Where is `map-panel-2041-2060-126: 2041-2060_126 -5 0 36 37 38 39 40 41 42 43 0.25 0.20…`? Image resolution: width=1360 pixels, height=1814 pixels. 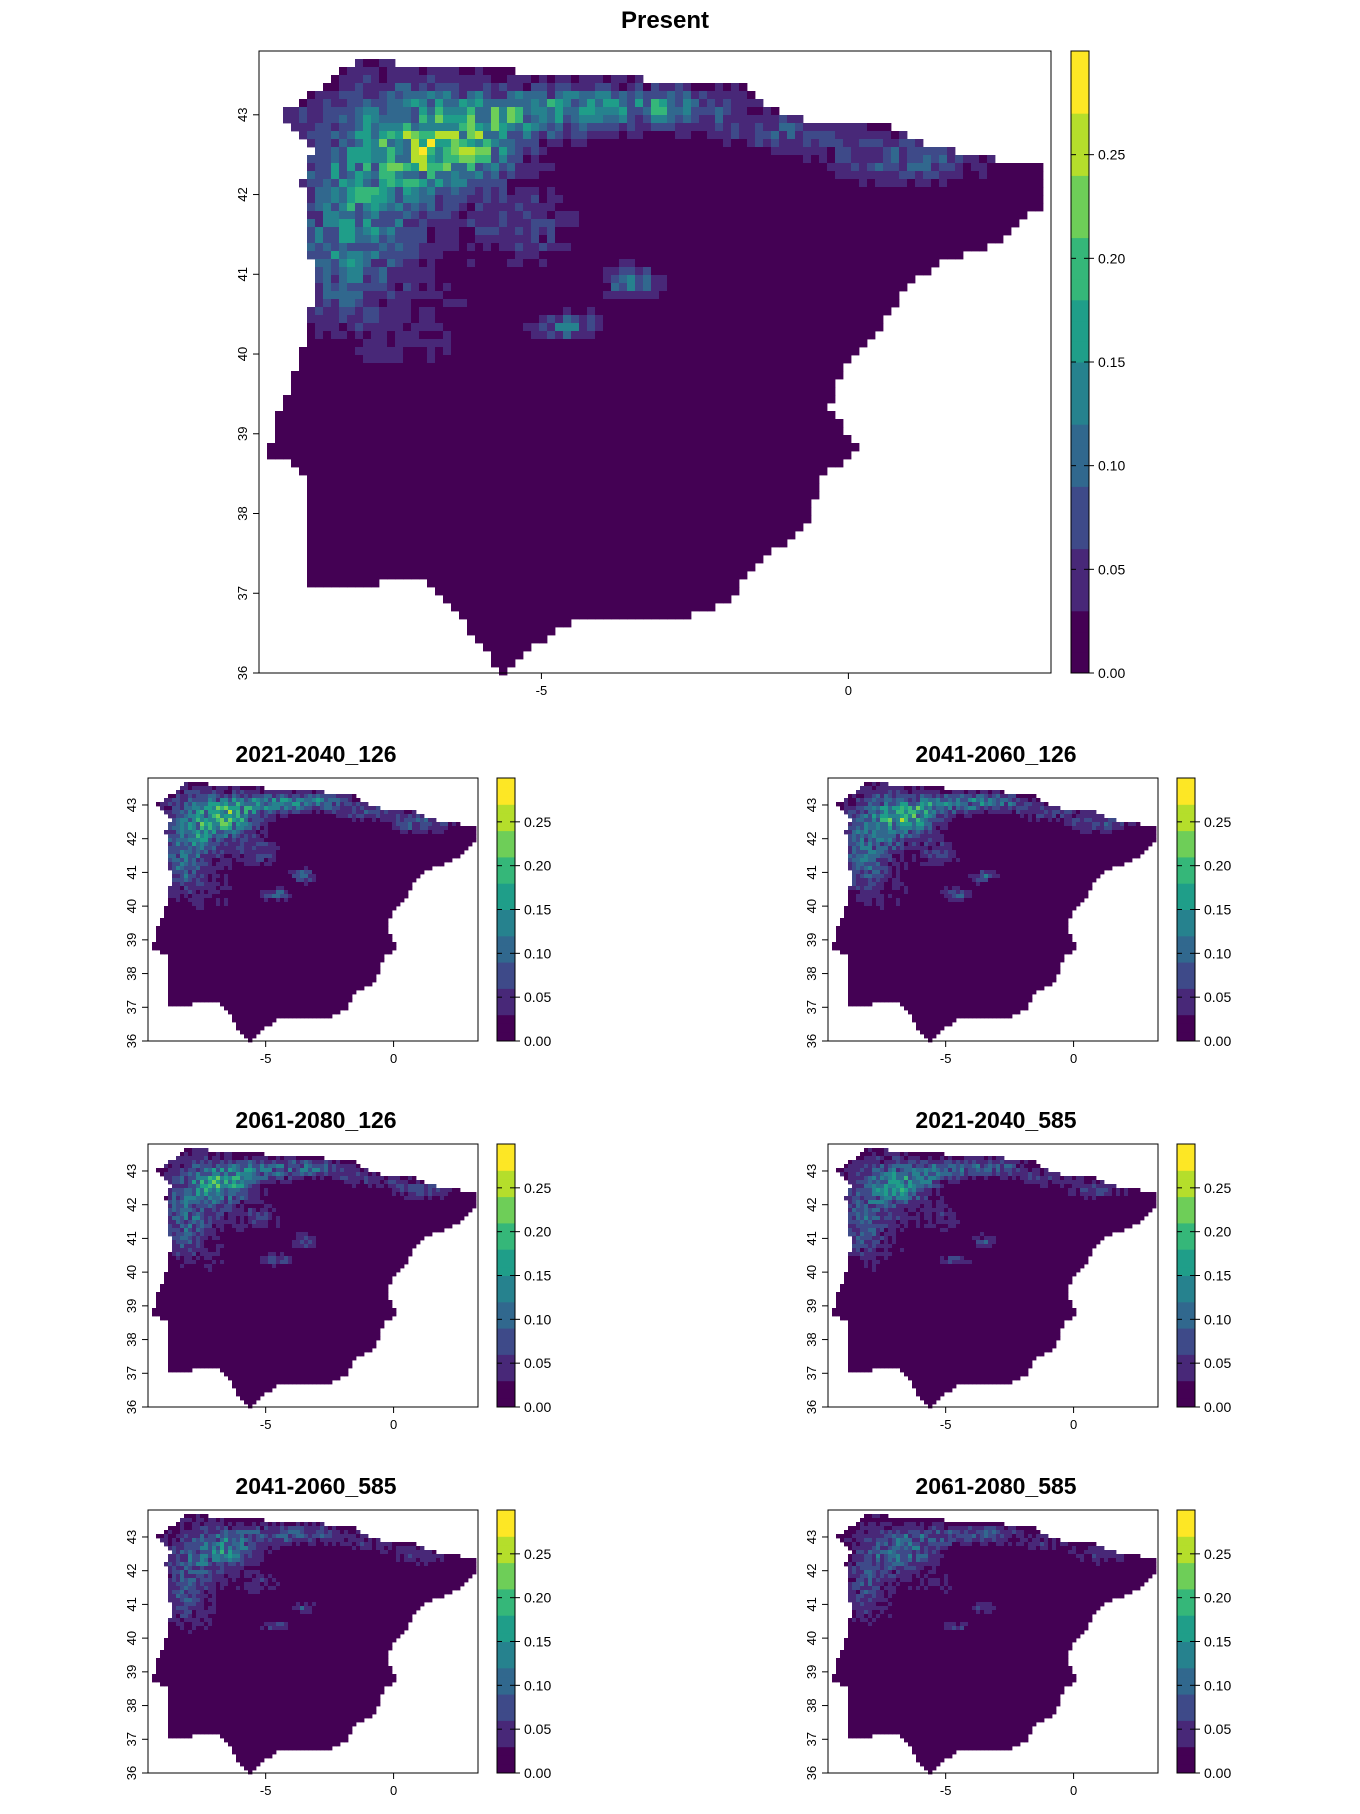 map-panel-2041-2060-126: 2041-2060_126 -5 0 36 37 38 39 40 41 42 43 0.25 0.20… is located at coordinates (1020, 917).